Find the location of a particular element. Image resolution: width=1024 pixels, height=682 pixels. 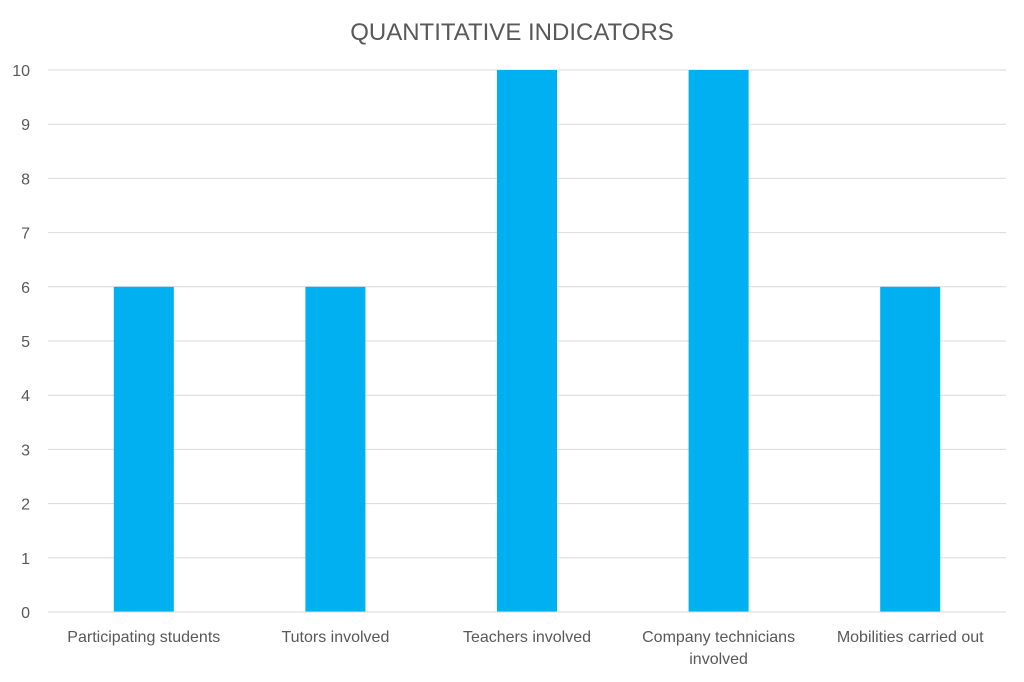

x-category-label-line: Mobilities carried out is located at coordinates (910, 637).